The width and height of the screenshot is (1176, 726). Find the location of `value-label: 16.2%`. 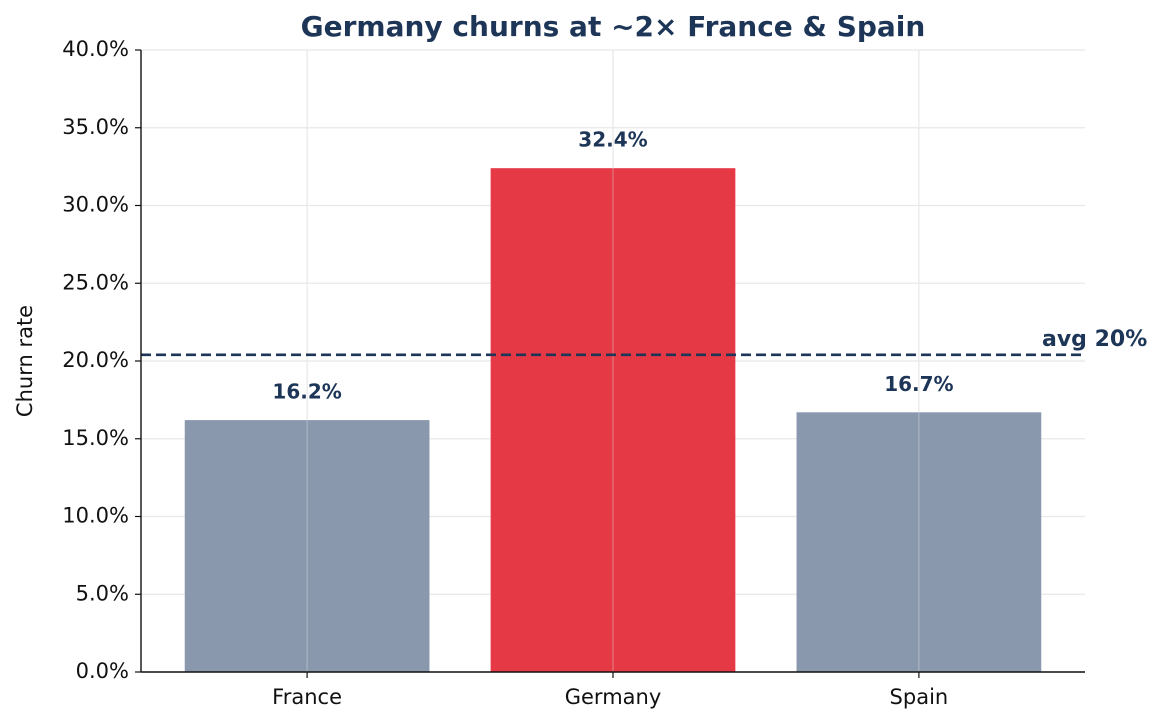

value-label: 16.2% is located at coordinates (306, 392).